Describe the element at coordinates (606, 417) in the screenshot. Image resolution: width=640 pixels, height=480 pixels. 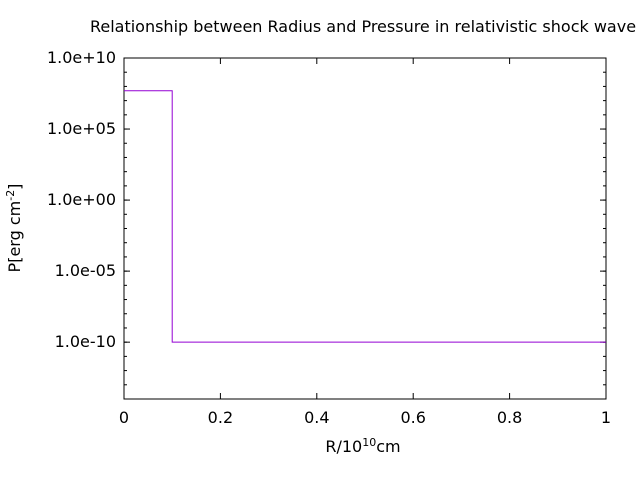
I see `x-tick-label: 1` at that location.